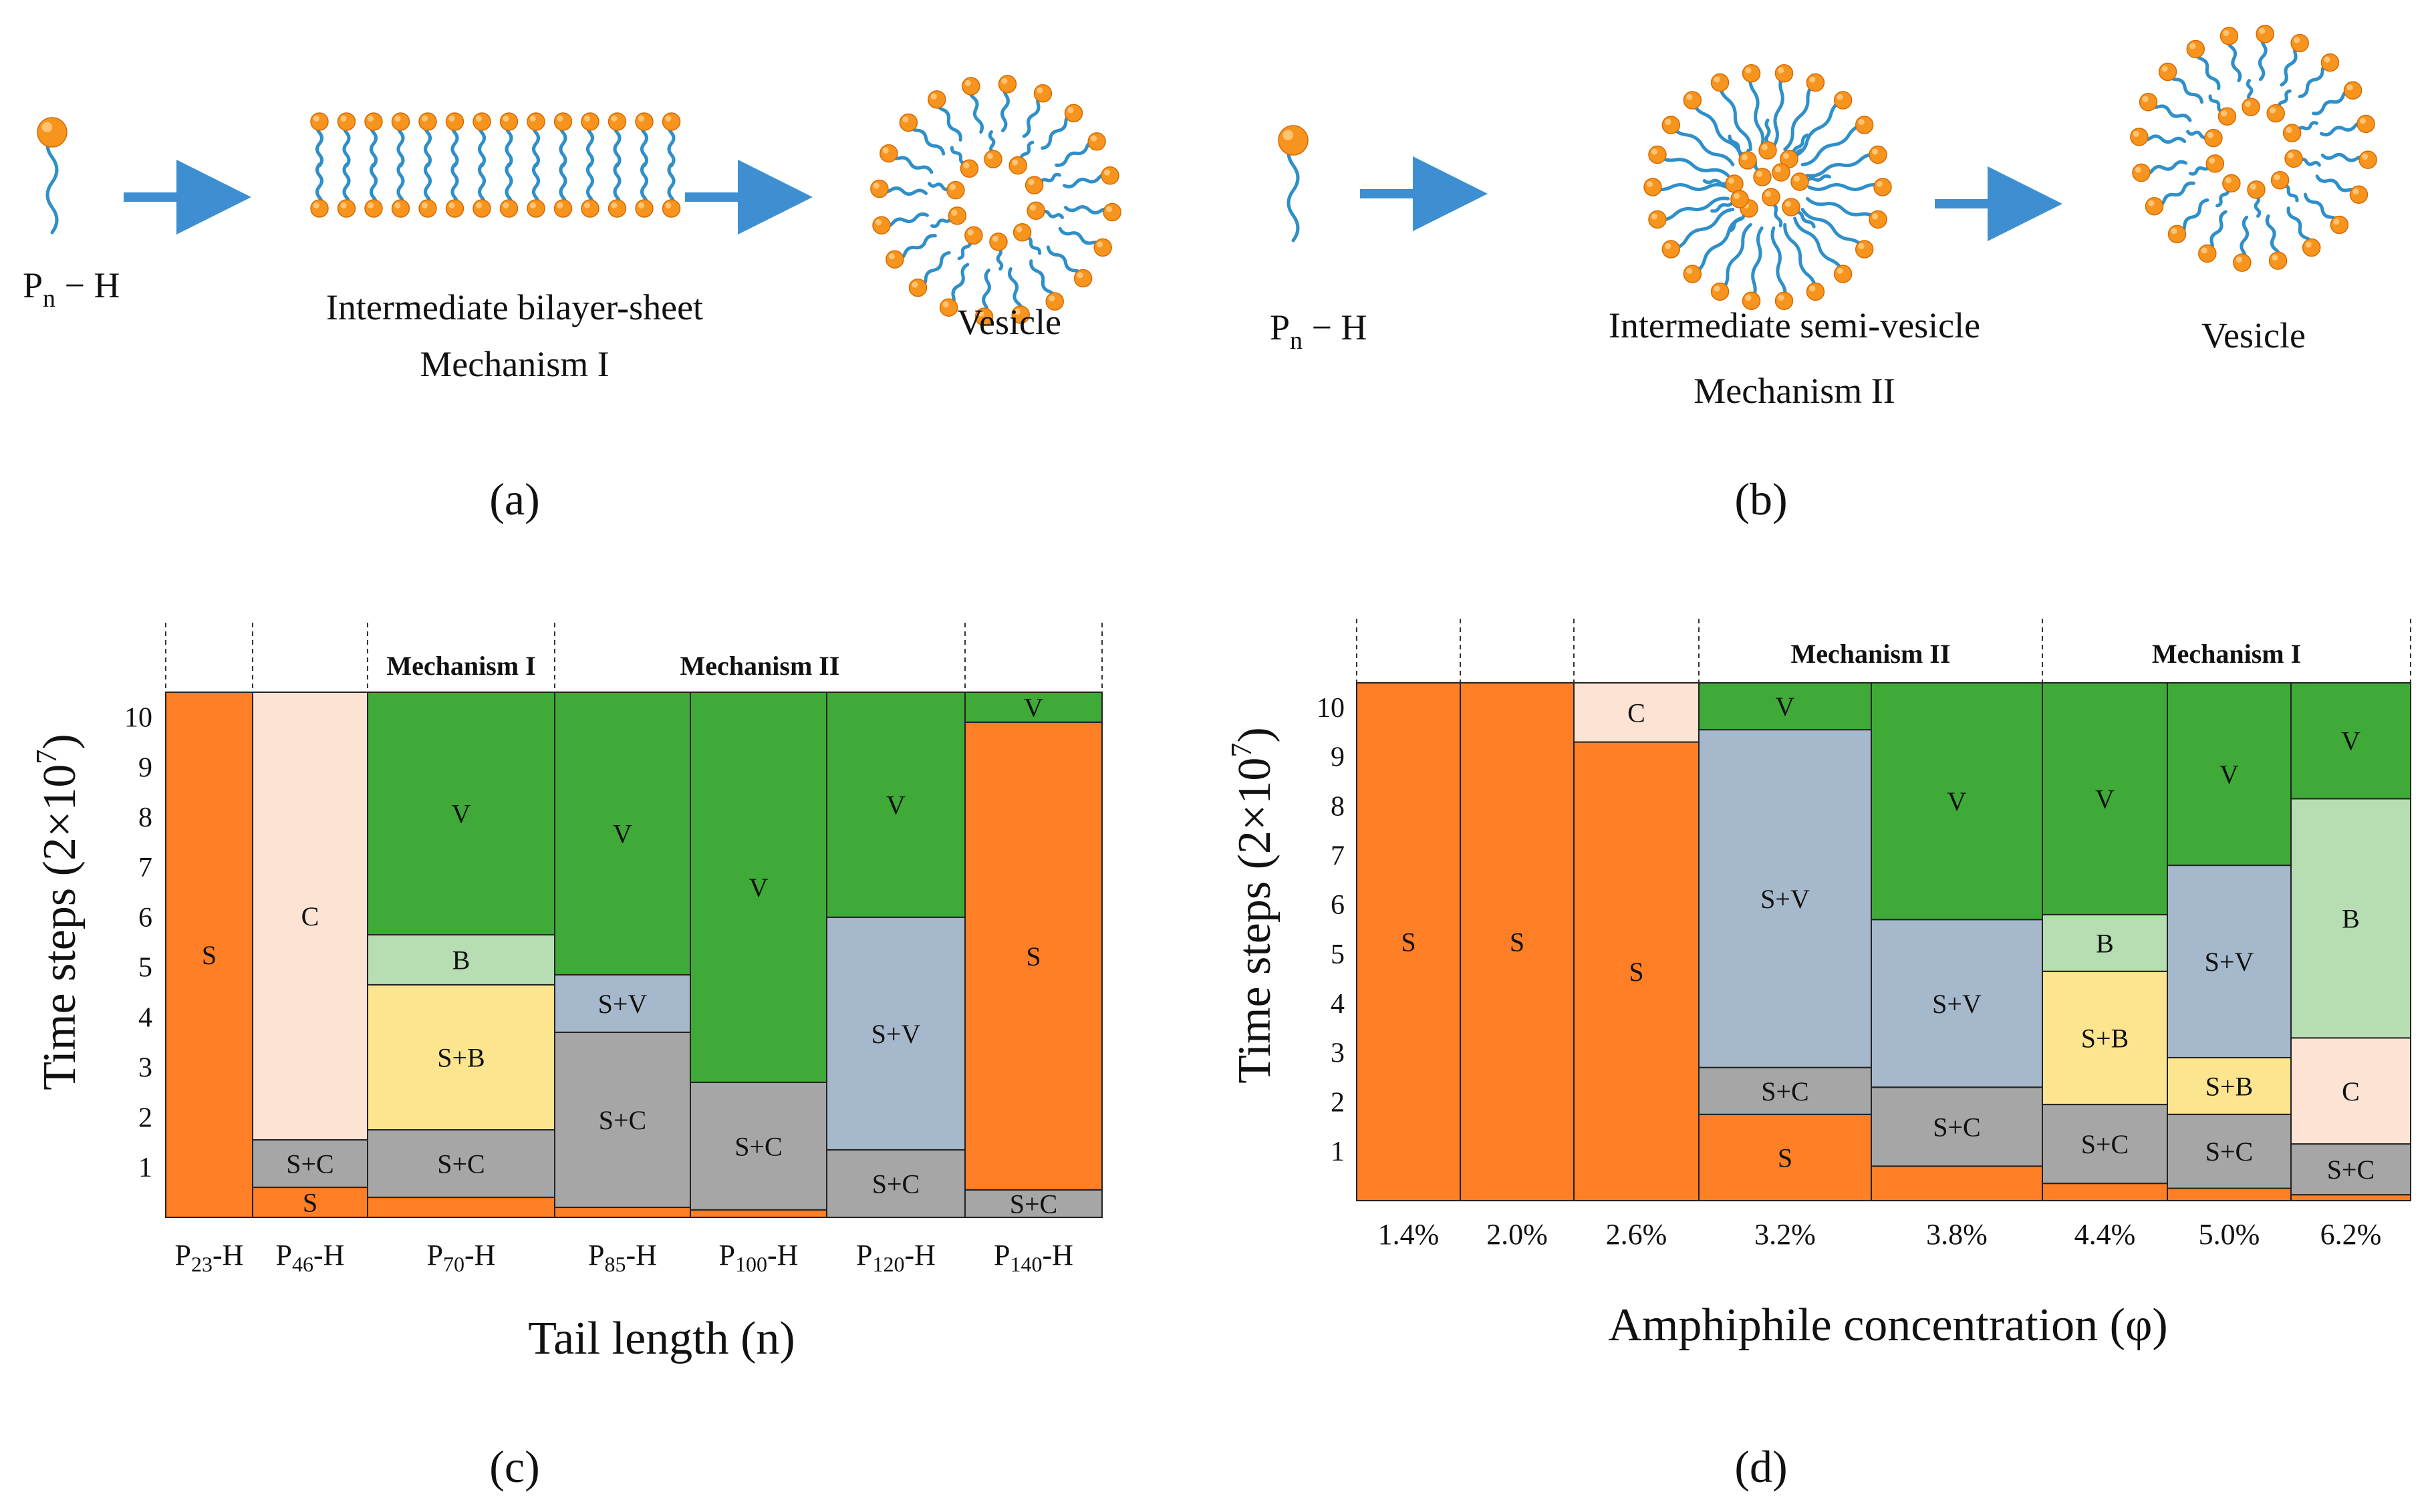 The image size is (2430, 1512). What do you see at coordinates (1033, 1257) in the screenshot?
I see `x-tick-label: P140-H` at bounding box center [1033, 1257].